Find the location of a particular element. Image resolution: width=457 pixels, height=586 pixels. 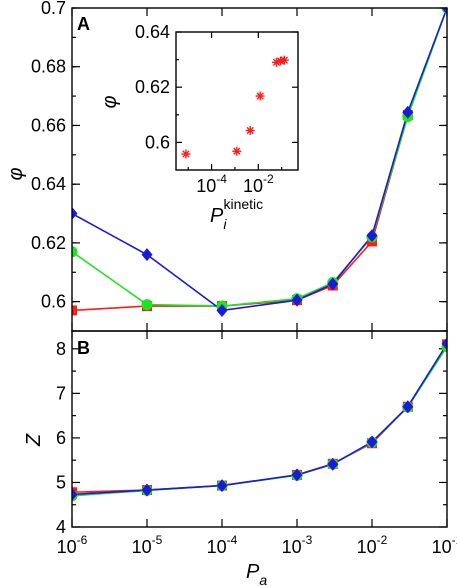

panel-a-y-axis-title: φ is located at coordinates (16, 173).